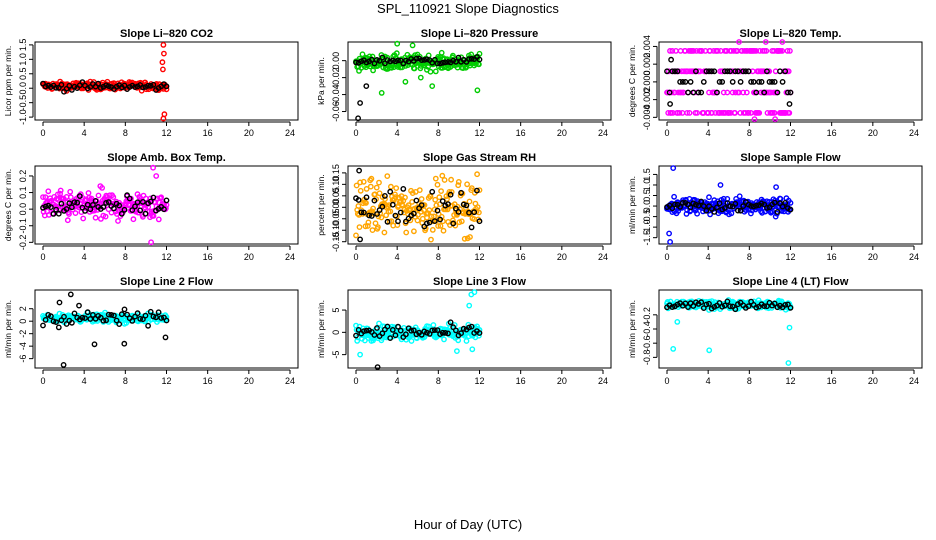 This screenshot has width=936, height=540. What do you see at coordinates (438, 133) in the screenshot?
I see `x-tick-label: 8` at bounding box center [438, 133].